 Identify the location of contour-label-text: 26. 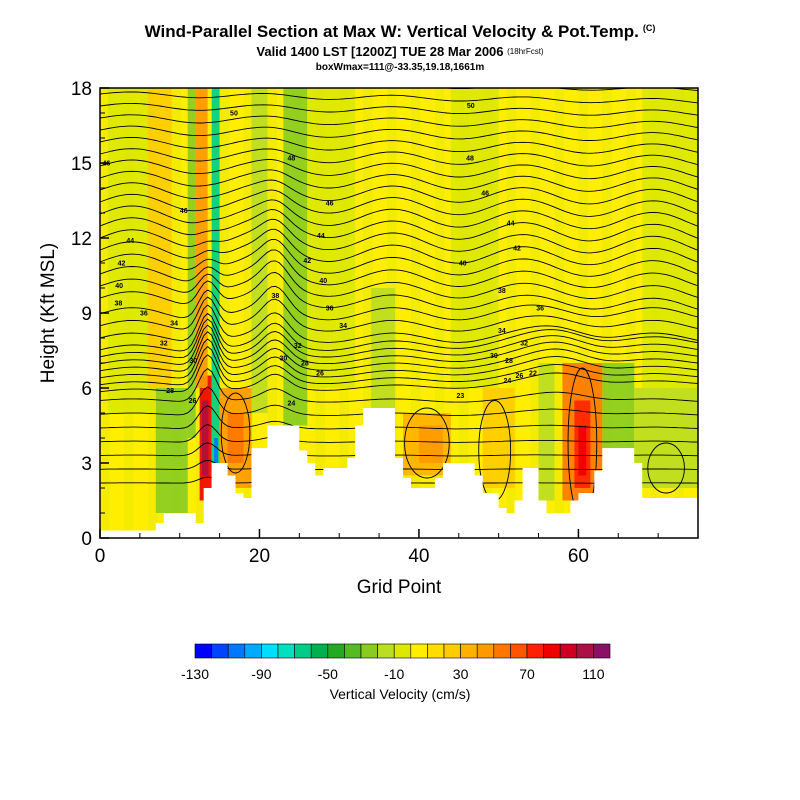
(320, 374).